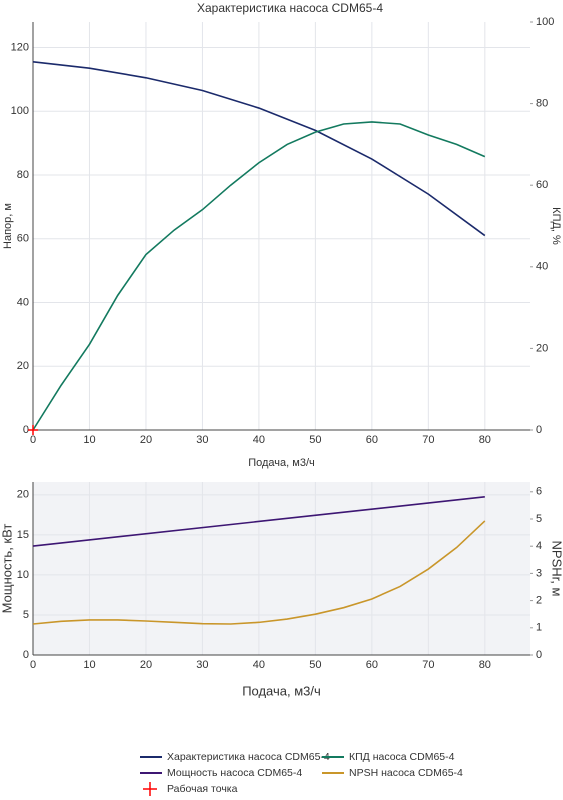  What do you see at coordinates (33, 430) in the screenshot?
I see `work-point` at bounding box center [33, 430].